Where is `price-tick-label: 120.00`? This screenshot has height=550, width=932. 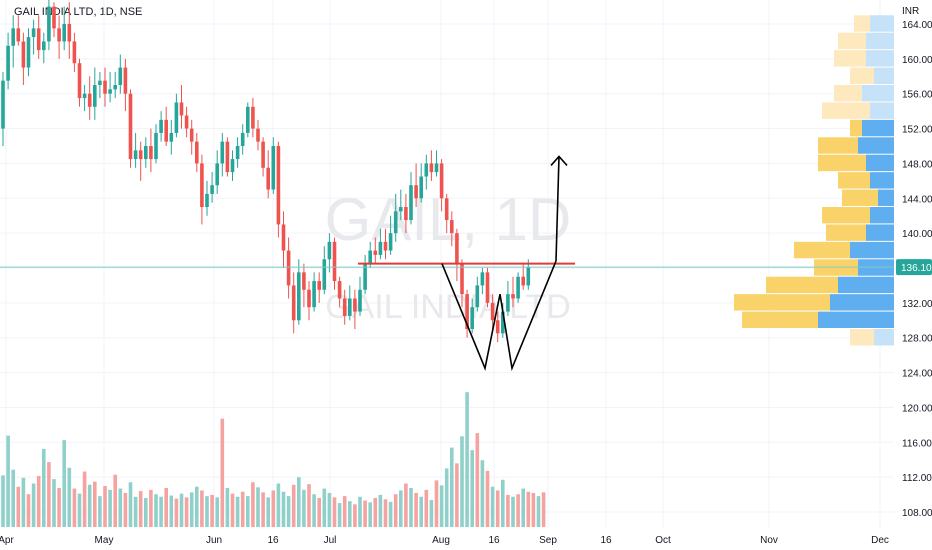 price-tick-label: 120.00 is located at coordinates (917, 408).